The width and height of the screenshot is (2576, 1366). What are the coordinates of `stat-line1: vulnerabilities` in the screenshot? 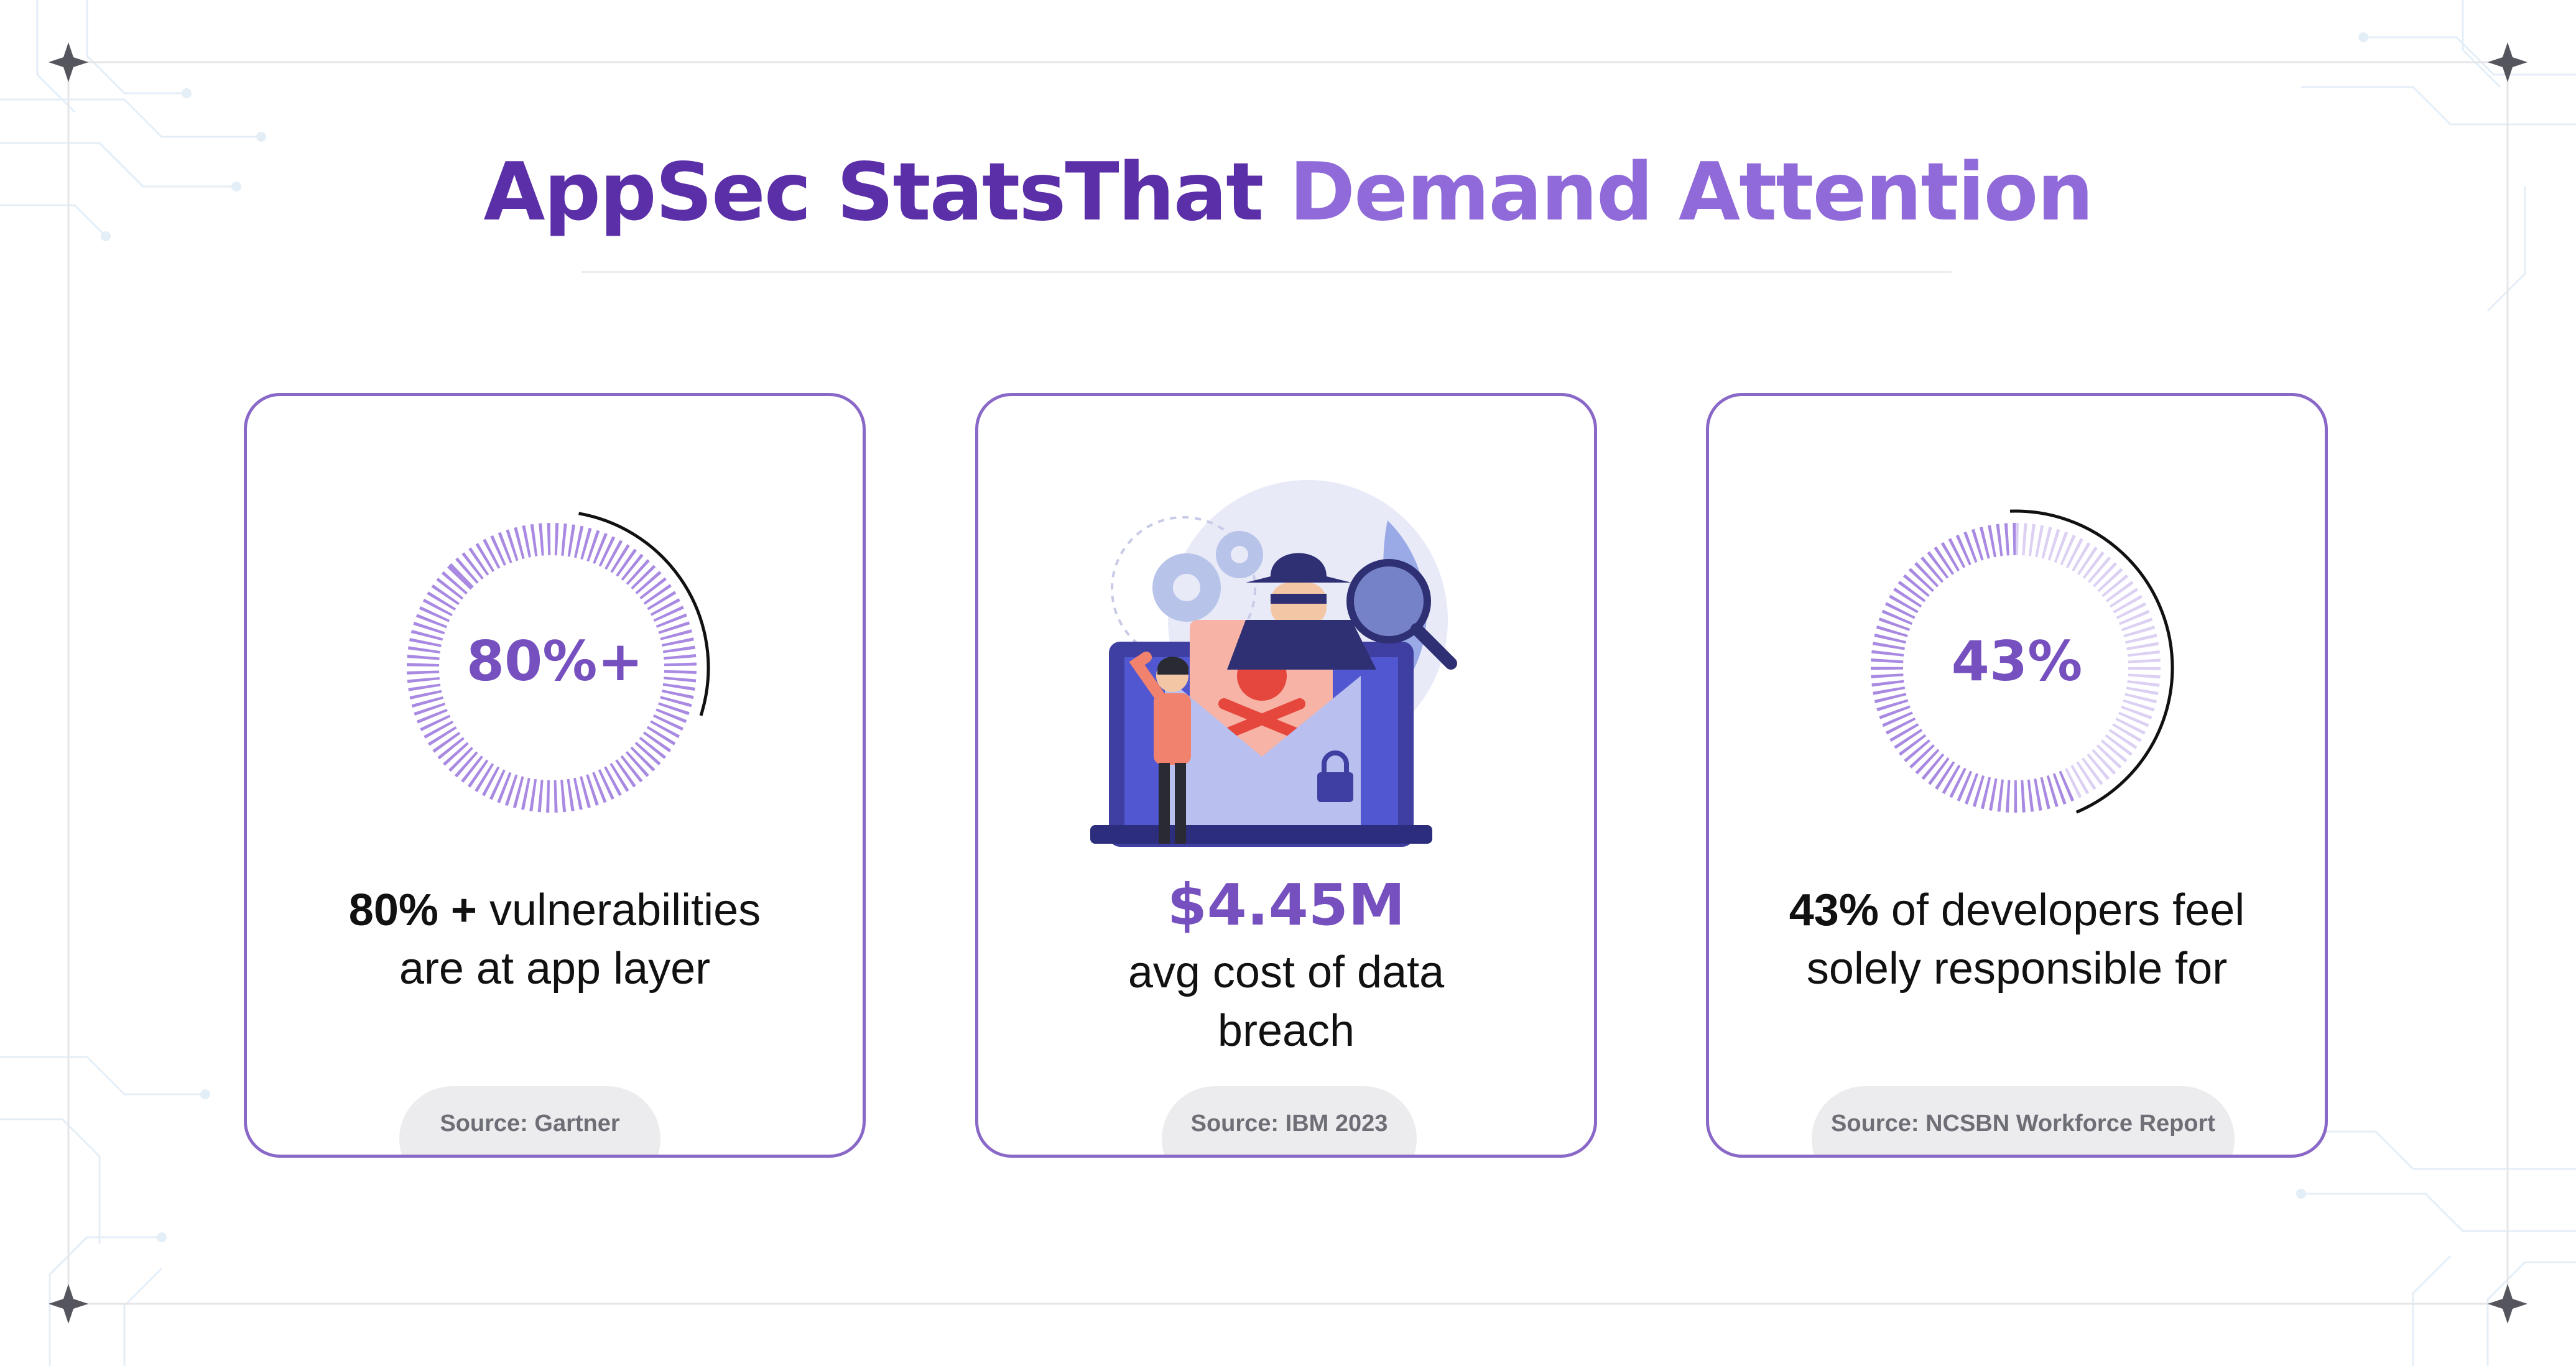 It's located at (618, 910).